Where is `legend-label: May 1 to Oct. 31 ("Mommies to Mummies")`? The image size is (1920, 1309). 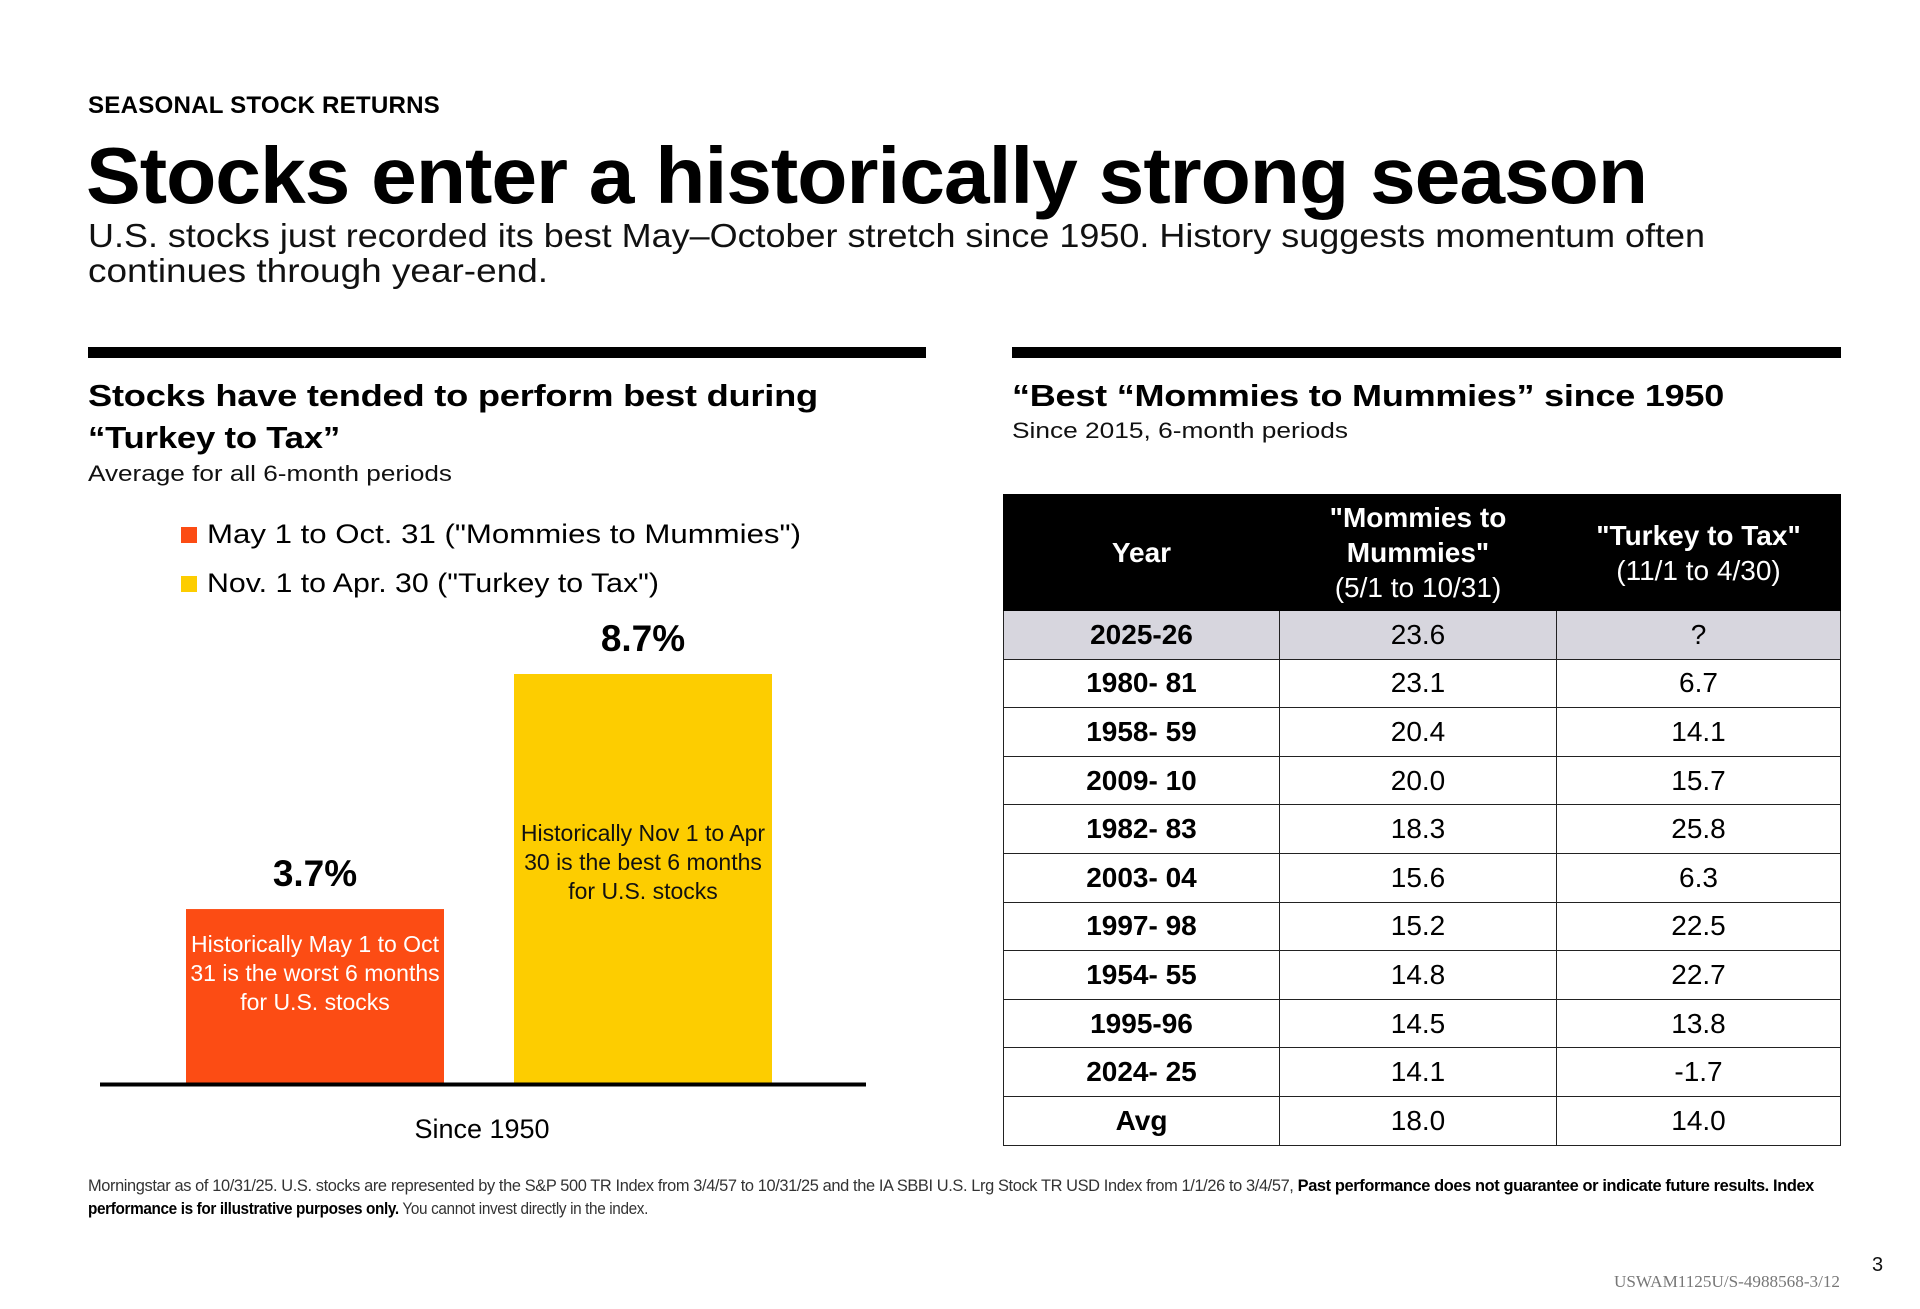 legend-label: May 1 to Oct. 31 ("Mommies to Mummies") is located at coordinates (504, 534).